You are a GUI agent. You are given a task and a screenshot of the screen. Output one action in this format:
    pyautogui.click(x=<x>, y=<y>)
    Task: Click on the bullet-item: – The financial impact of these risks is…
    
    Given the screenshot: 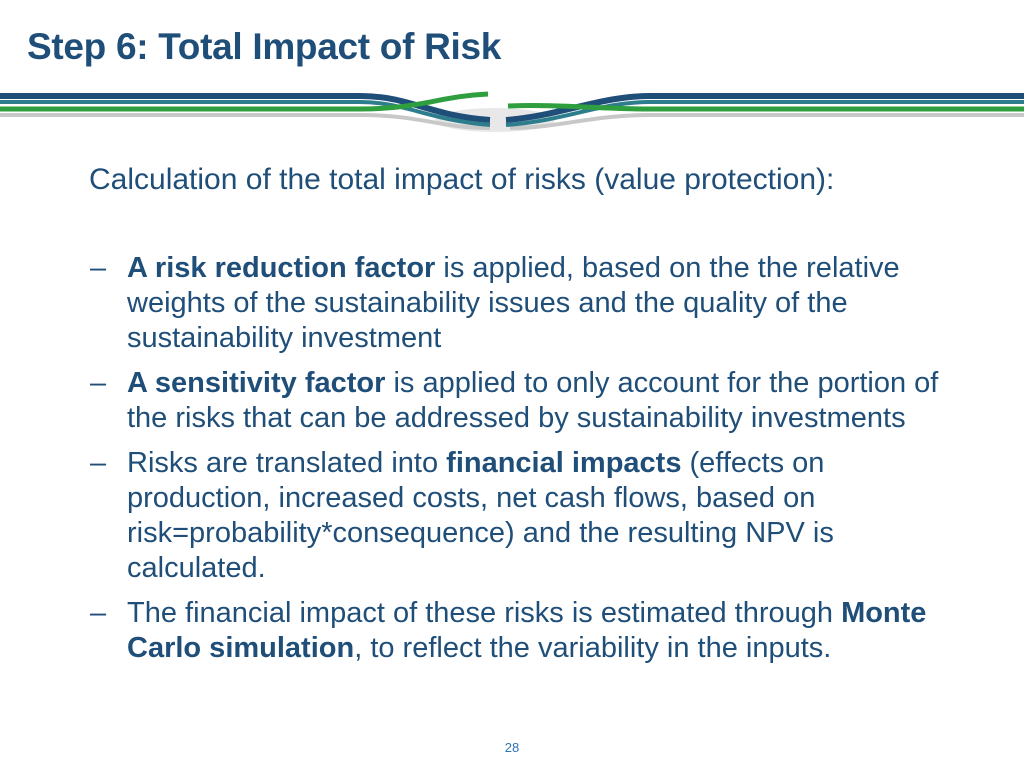 What is the action you would take?
    pyautogui.click(x=530, y=631)
    